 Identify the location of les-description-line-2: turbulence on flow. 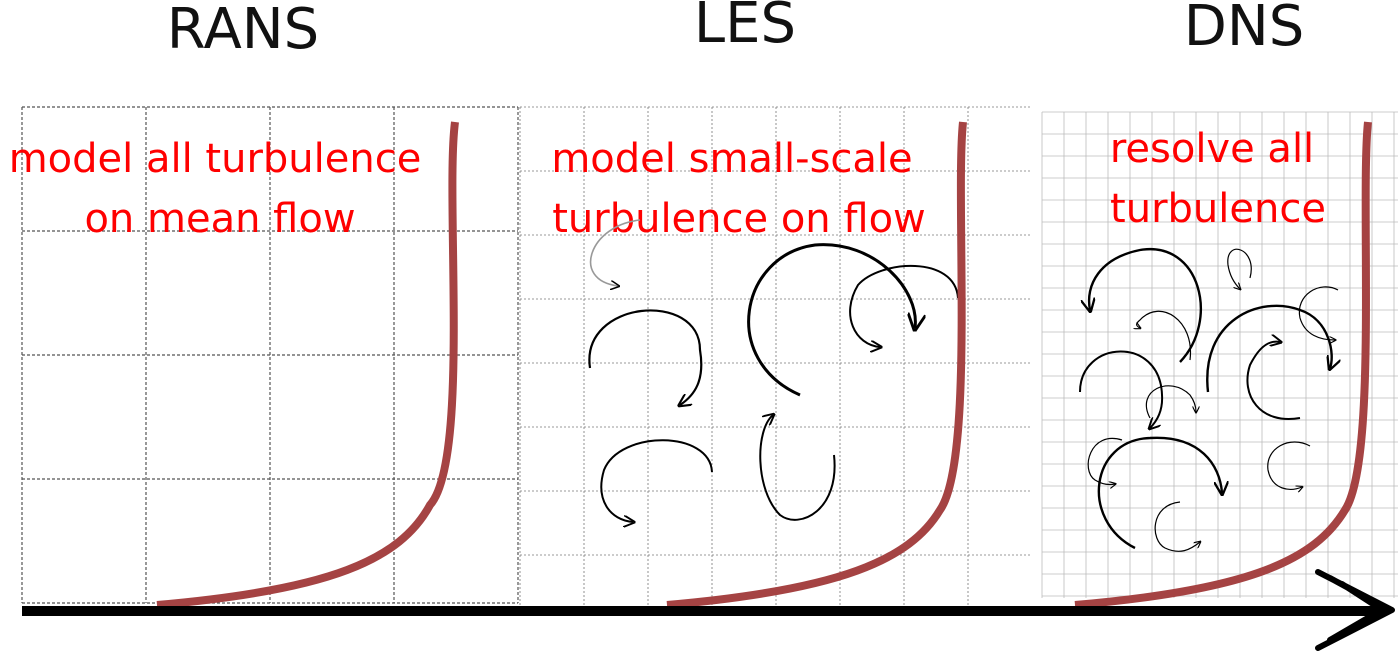
(739, 219).